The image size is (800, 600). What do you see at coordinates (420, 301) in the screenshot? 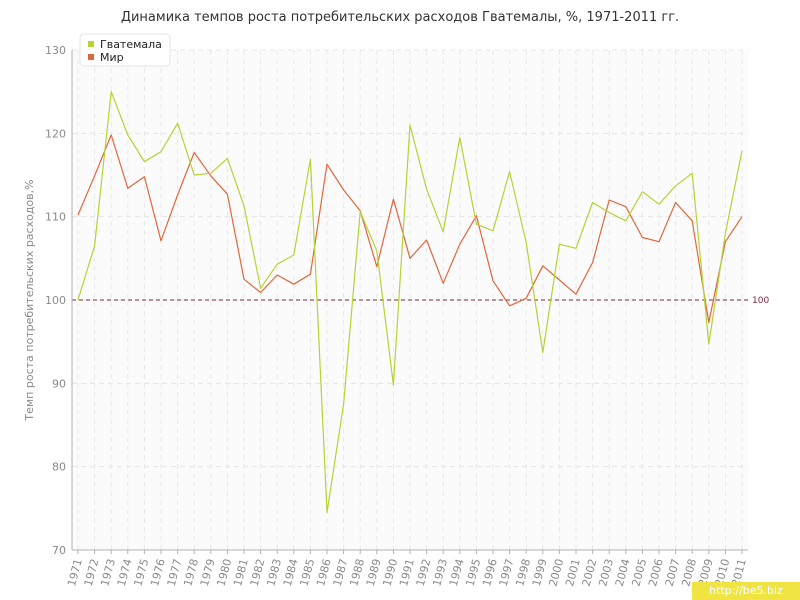
I see `reference-line-group: 100` at bounding box center [420, 301].